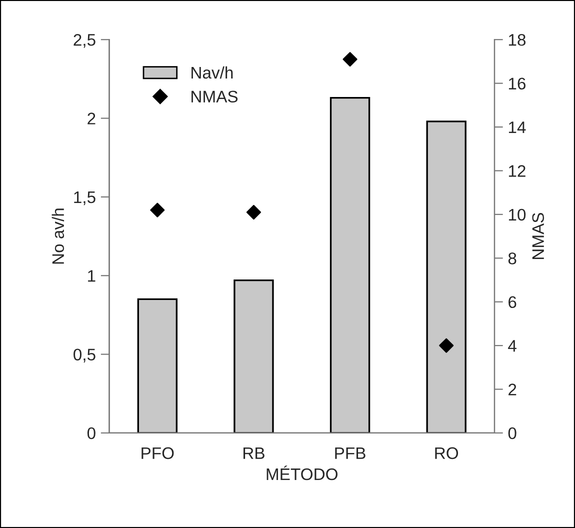  What do you see at coordinates (512, 346) in the screenshot?
I see `y2-tick-label: 4` at bounding box center [512, 346].